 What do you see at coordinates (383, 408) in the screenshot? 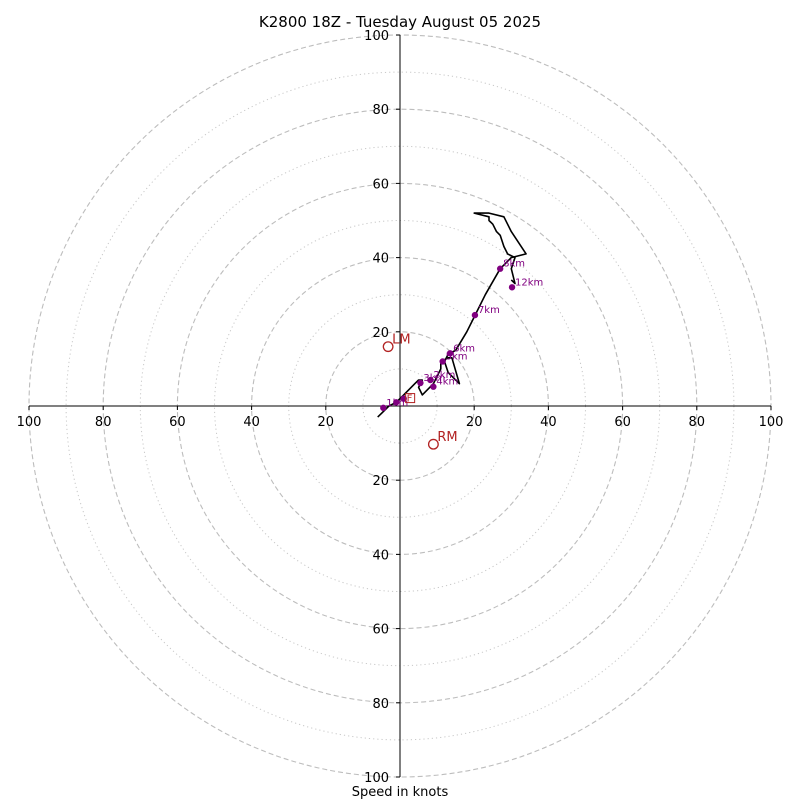
I see `height-marker-1km` at bounding box center [383, 408].